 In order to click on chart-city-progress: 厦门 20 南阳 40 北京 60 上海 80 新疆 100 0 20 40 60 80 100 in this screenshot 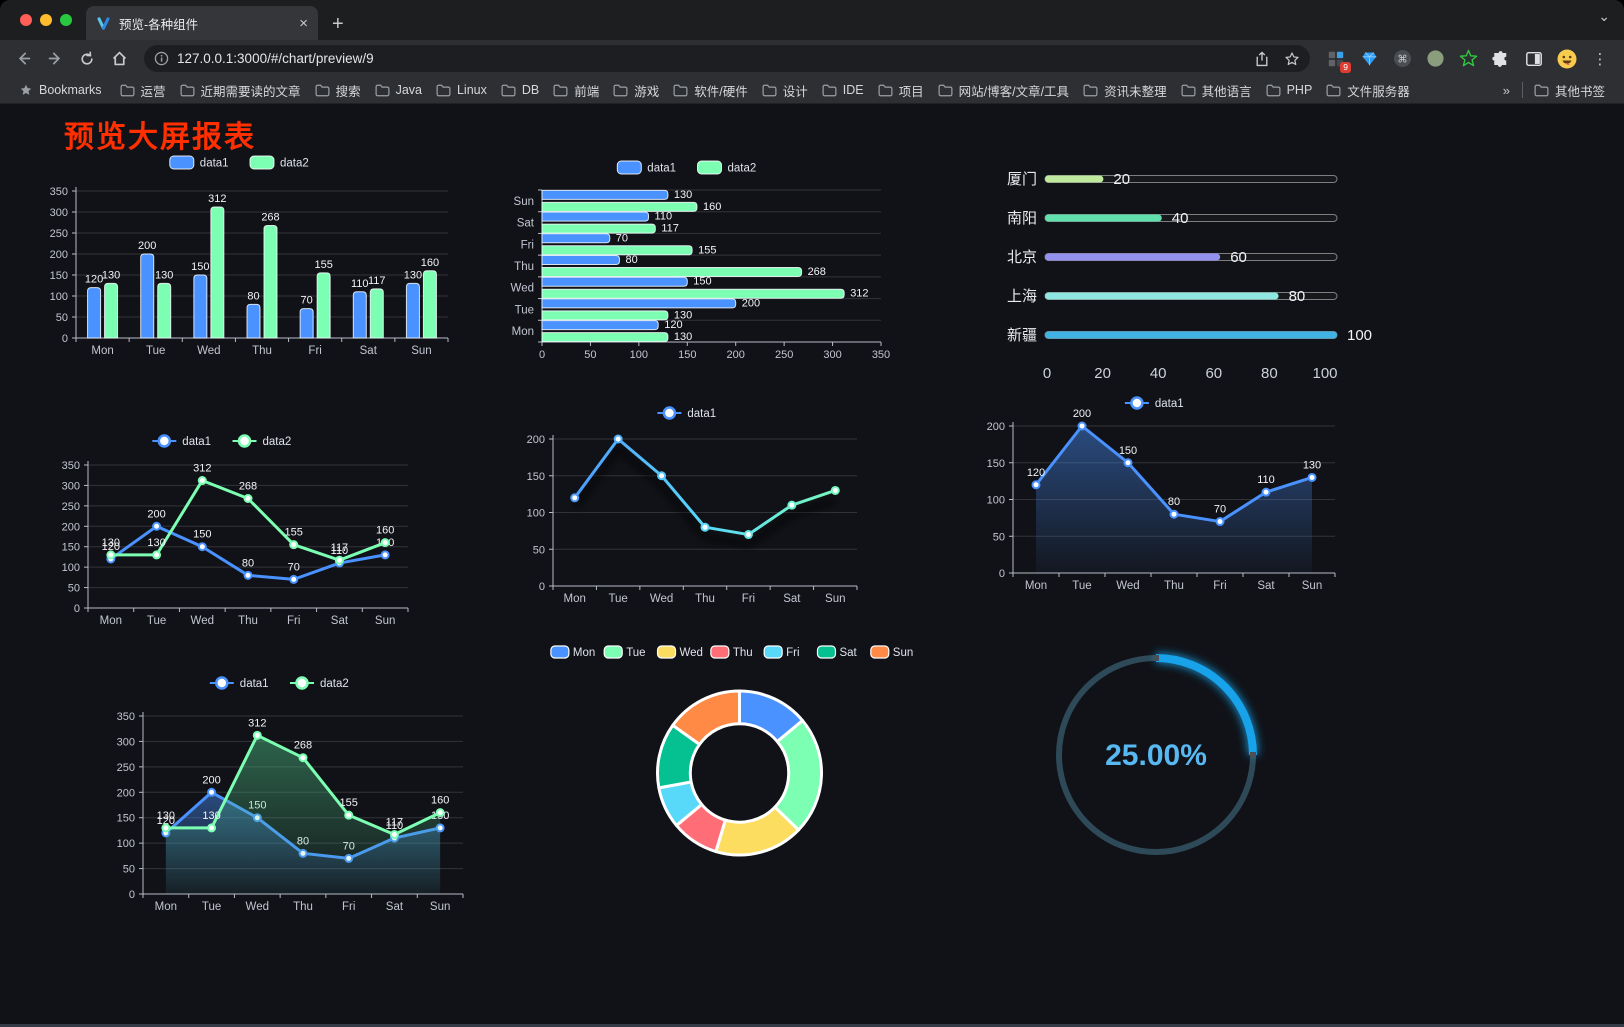, I will do `click(1182, 274)`.